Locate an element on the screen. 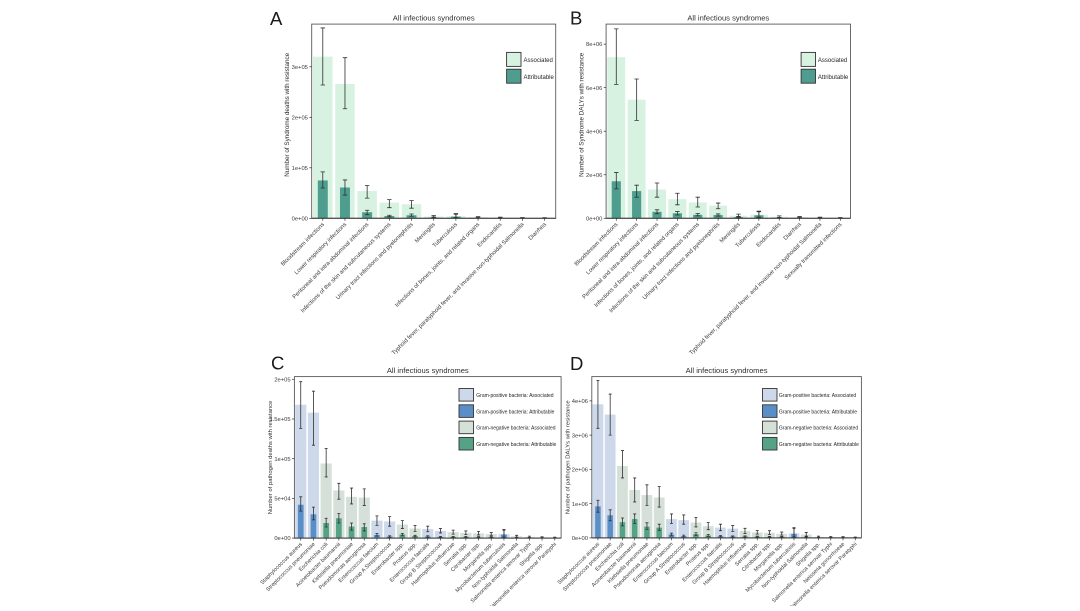  svg-text: 1.5e+05 is located at coordinates (279, 420).